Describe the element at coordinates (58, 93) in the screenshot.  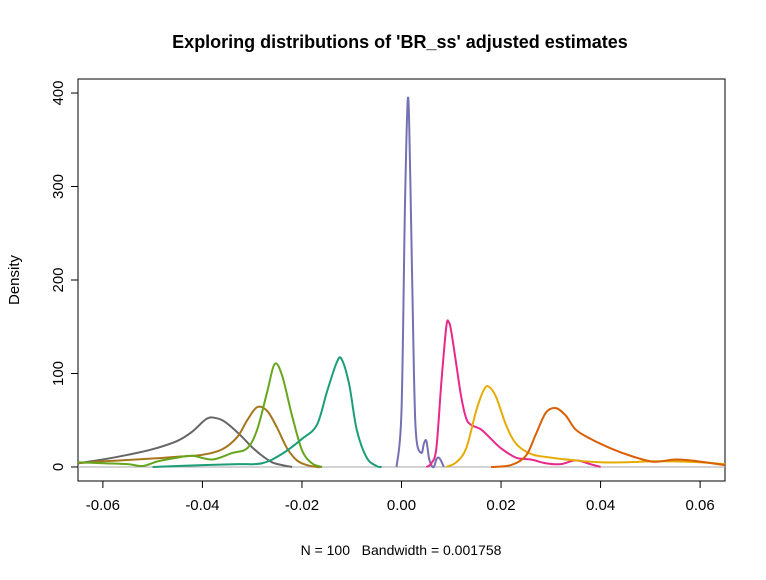
I see `y-tick-label: 400` at that location.